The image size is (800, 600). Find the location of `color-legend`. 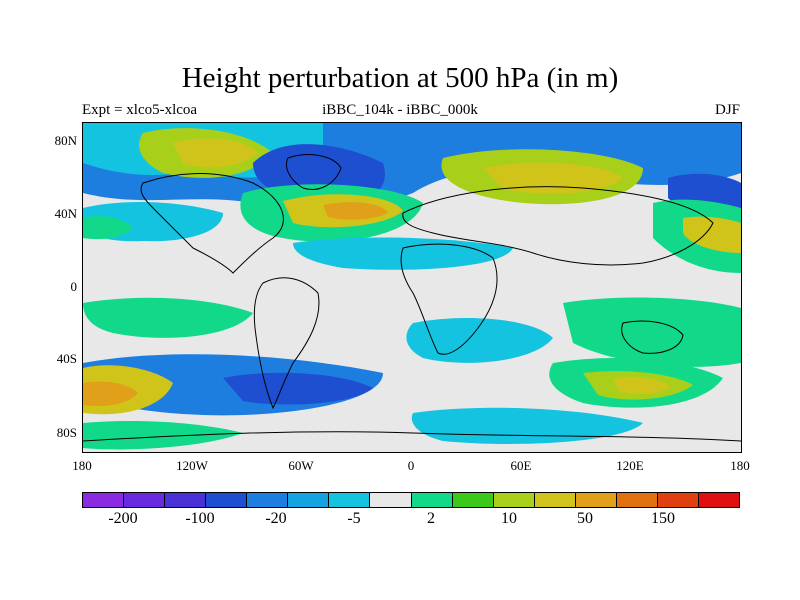

color-legend is located at coordinates (411, 500).